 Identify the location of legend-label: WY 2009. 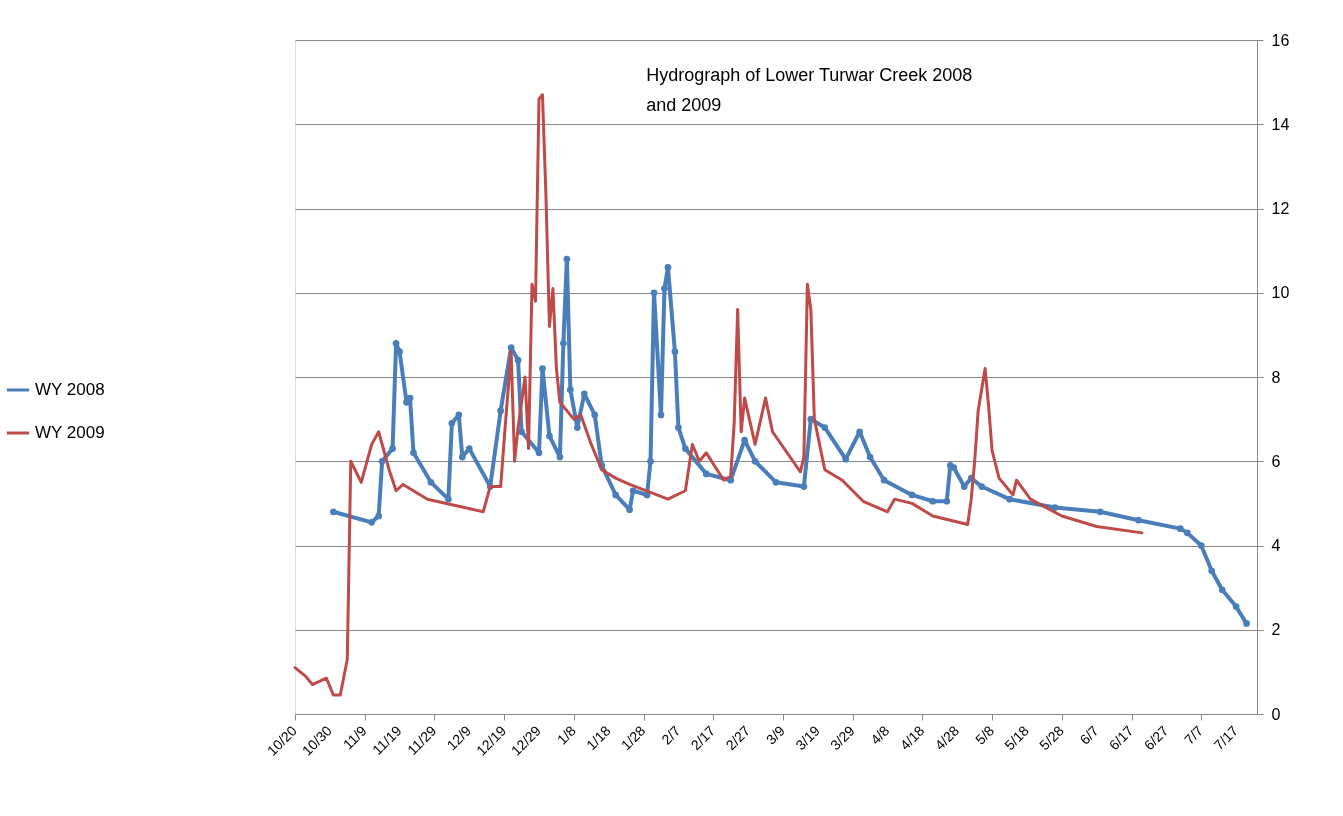
(70, 432).